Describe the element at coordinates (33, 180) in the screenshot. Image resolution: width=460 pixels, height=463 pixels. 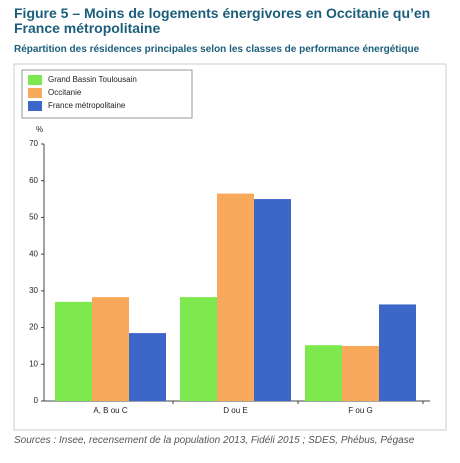
I see `y-tick-label: 60` at that location.